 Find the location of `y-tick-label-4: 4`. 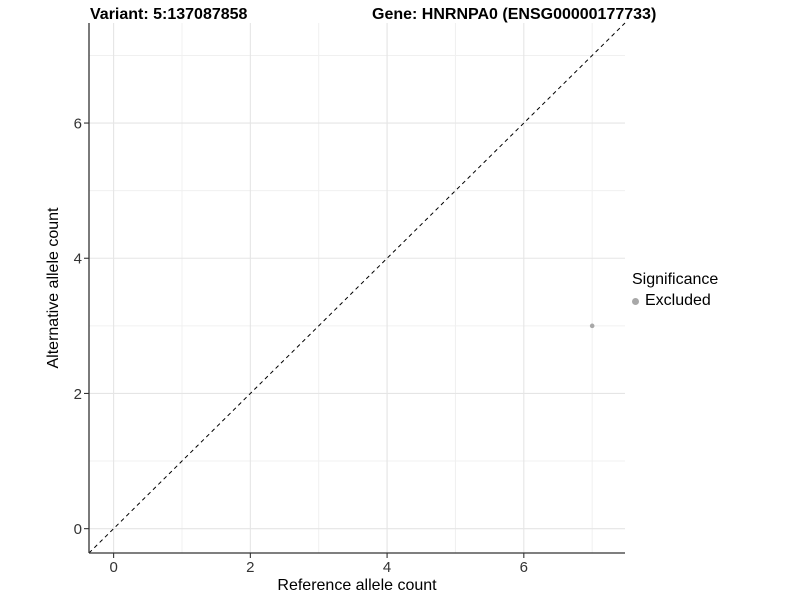

y-tick-label-4: 4 is located at coordinates (78, 259).